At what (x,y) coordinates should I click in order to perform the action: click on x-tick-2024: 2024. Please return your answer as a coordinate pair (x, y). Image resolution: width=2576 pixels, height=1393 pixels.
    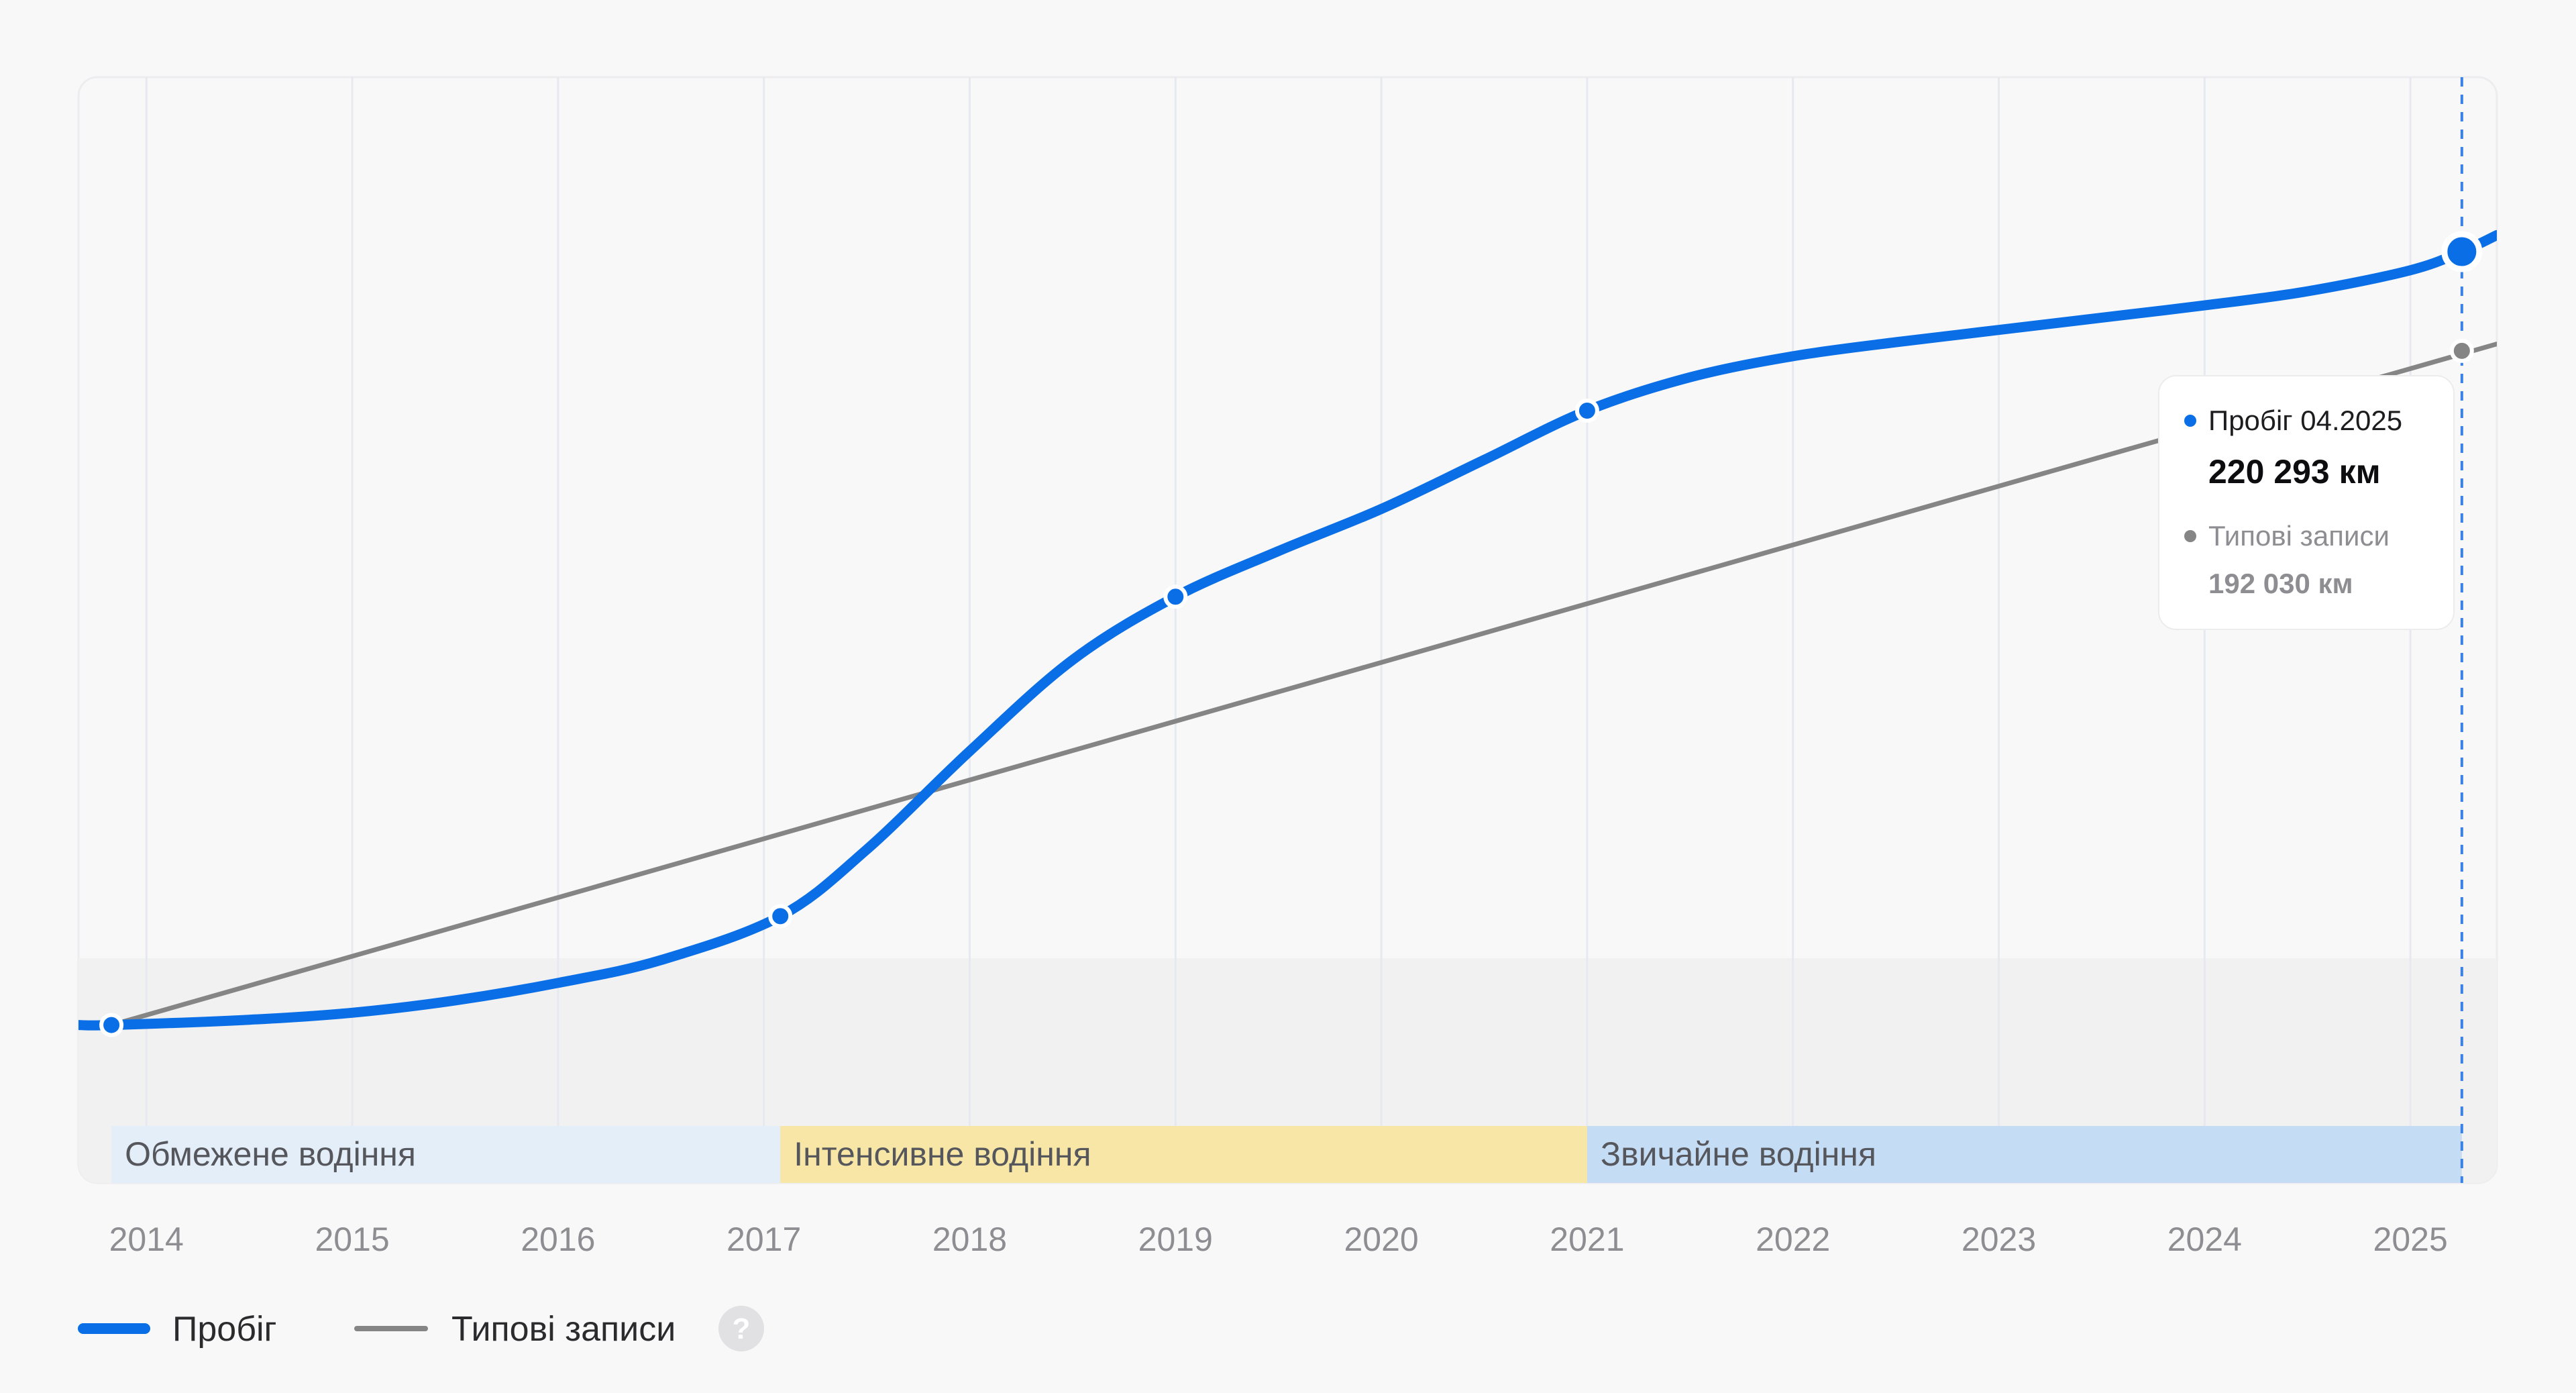
    Looking at the image, I should click on (2204, 1239).